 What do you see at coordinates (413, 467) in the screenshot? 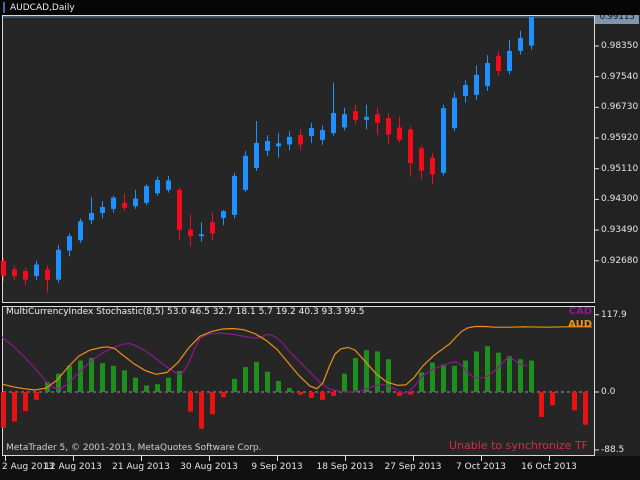
I see `time-axis-label: 27 Sep 2013` at bounding box center [413, 467].